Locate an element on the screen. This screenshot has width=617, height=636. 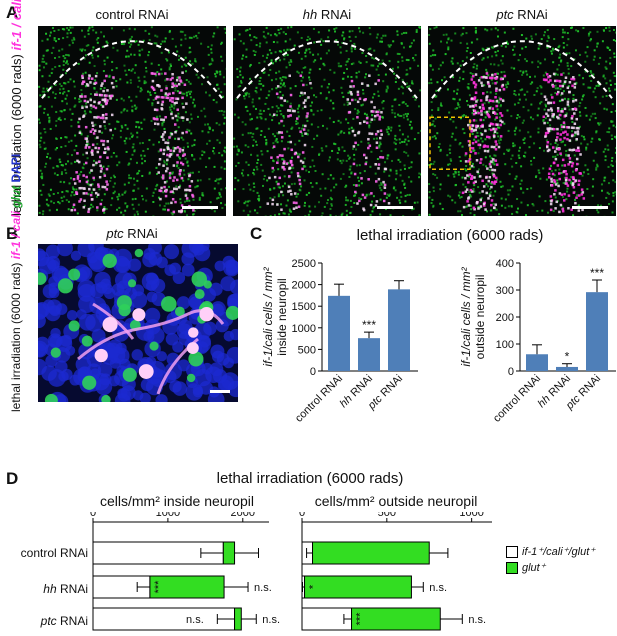
bar is located at coordinates (537, 362).